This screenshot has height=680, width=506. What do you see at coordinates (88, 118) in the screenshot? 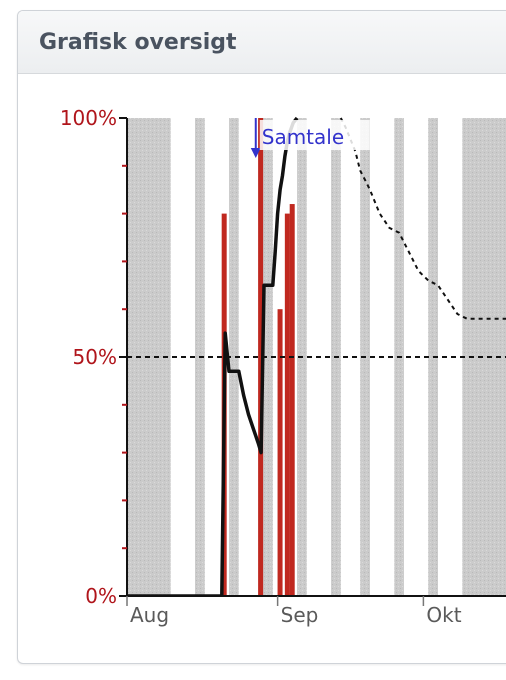
I see `y-tick-label-2: 100%` at bounding box center [88, 118].